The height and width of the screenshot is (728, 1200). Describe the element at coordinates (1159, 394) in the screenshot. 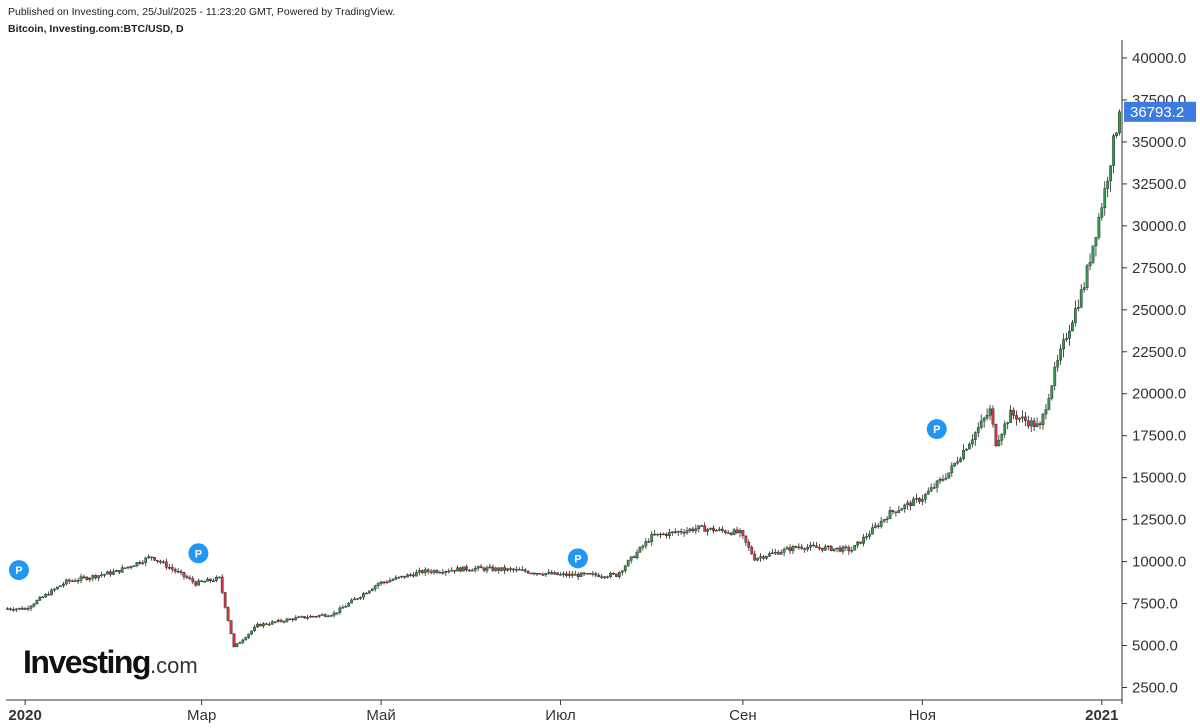

I see `price-tick-label: 20000.0` at that location.